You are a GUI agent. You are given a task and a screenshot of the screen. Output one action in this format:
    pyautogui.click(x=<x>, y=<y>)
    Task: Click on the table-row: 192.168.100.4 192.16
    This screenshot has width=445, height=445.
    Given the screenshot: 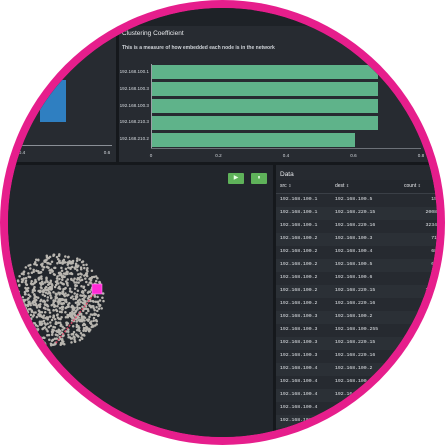 What is the action you would take?
    pyautogui.click(x=356, y=395)
    